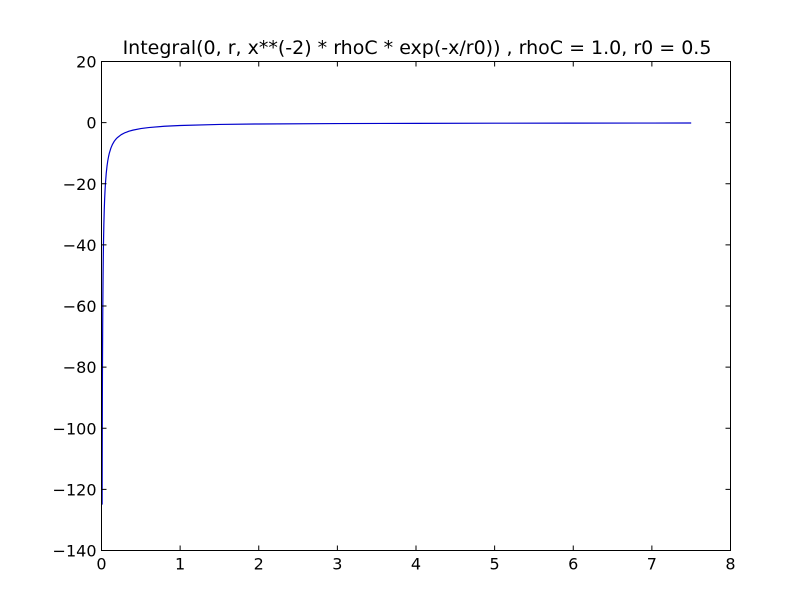 The height and width of the screenshot is (612, 812). Describe the element at coordinates (75, 551) in the screenshot. I see `y-tick-label: −140` at that location.